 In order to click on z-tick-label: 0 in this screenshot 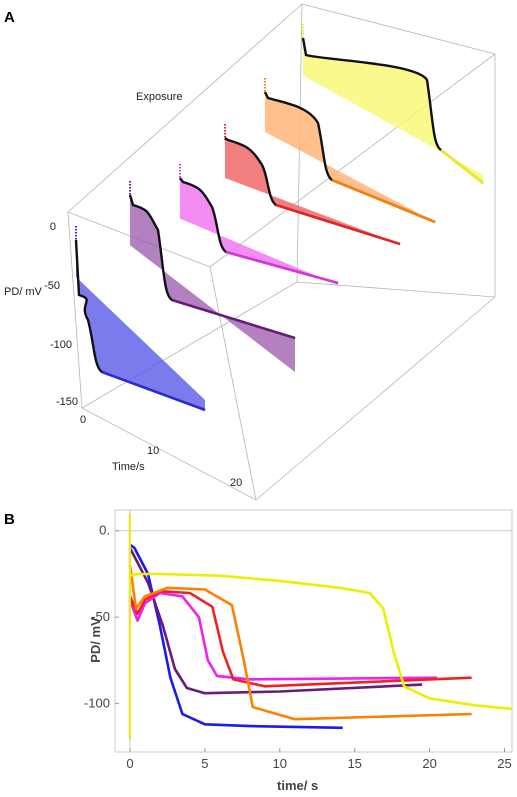, I will do `click(53, 227)`.